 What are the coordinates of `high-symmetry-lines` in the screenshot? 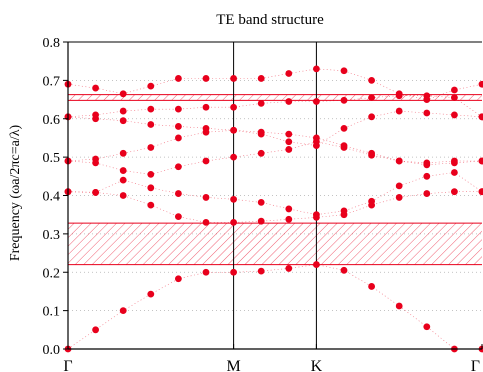 It's located at (275, 195).